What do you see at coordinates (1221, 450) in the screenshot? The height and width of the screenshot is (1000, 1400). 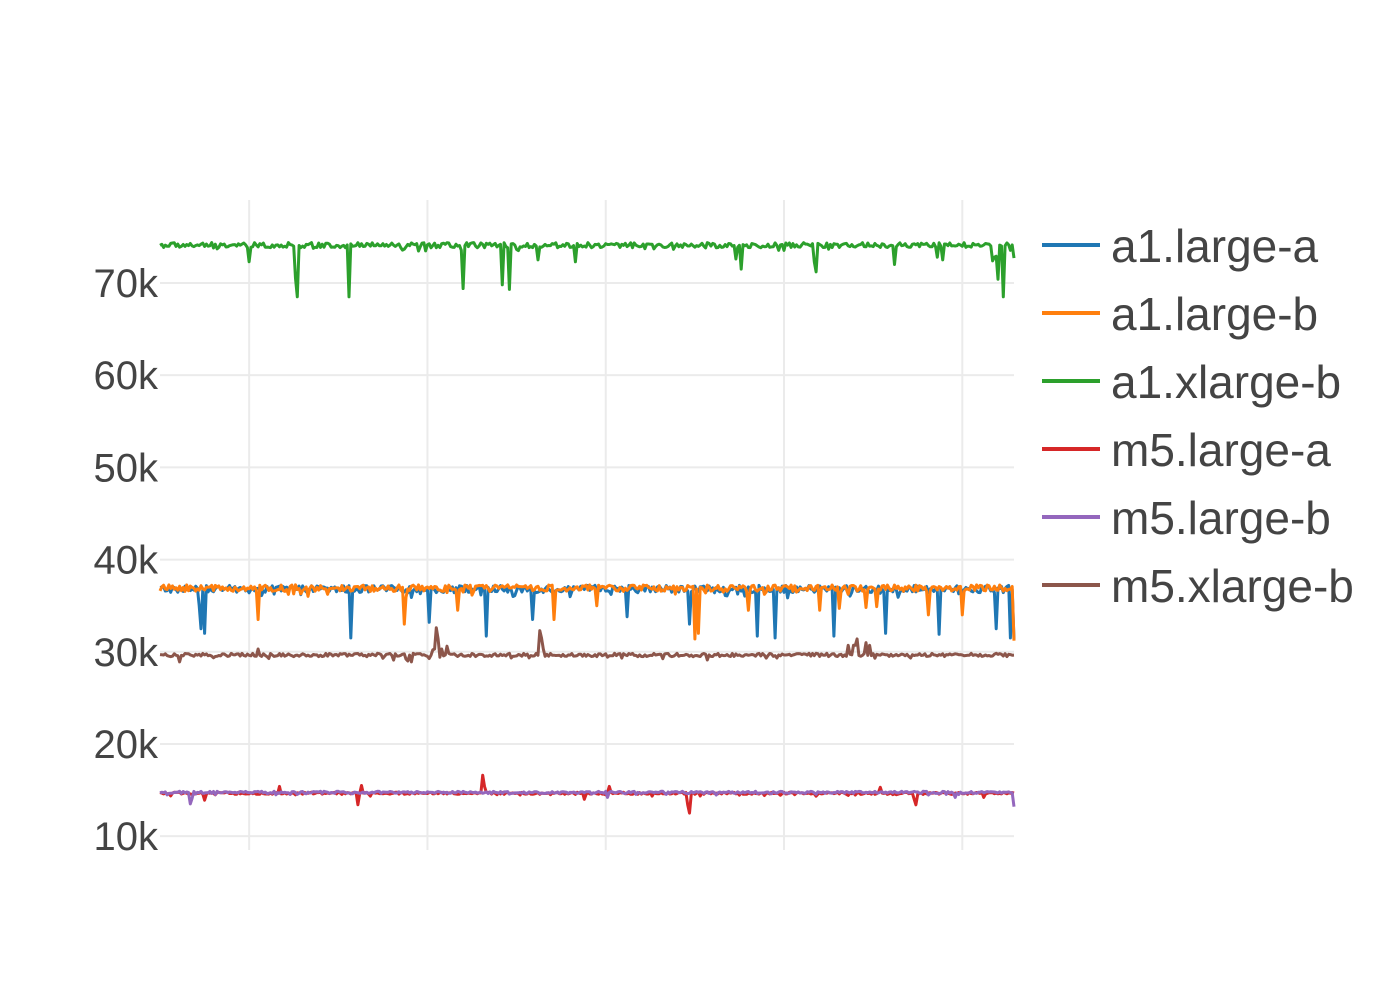 I see `legend-label: m5.large-a` at bounding box center [1221, 450].